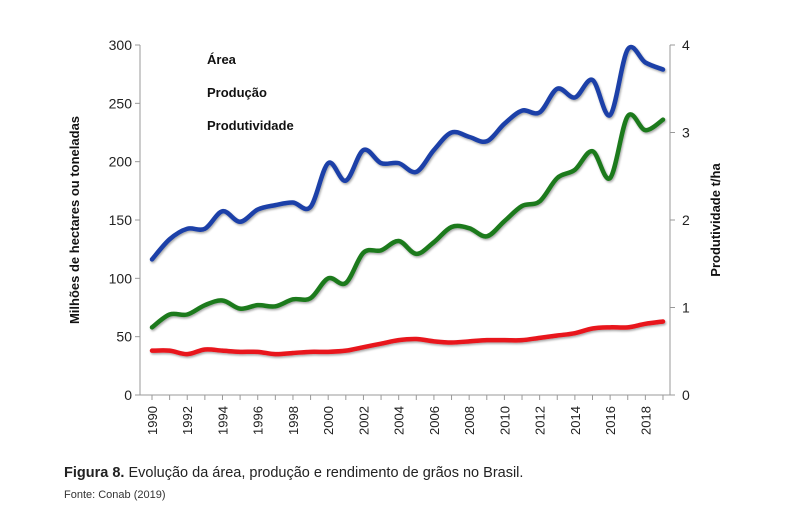  Describe the element at coordinates (686, 133) in the screenshot. I see `y2-tick-label: 3` at that location.